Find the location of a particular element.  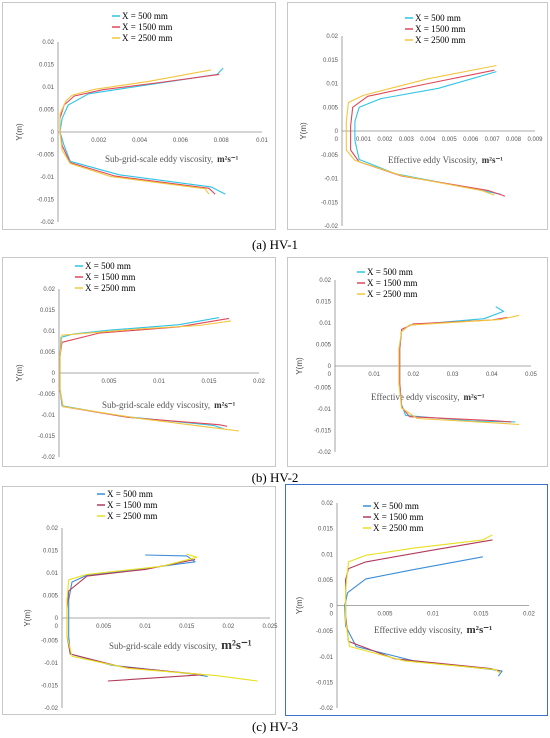

x-tick-label: 0.009 is located at coordinates (535, 140).